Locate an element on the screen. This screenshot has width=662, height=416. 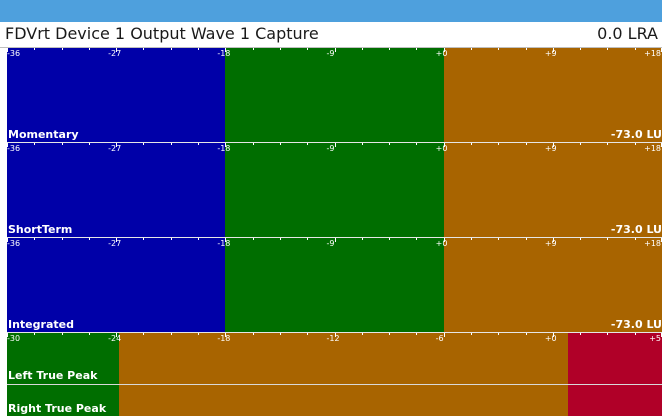
true-peak-label-right: Right True Peak is located at coordinates (57, 408).